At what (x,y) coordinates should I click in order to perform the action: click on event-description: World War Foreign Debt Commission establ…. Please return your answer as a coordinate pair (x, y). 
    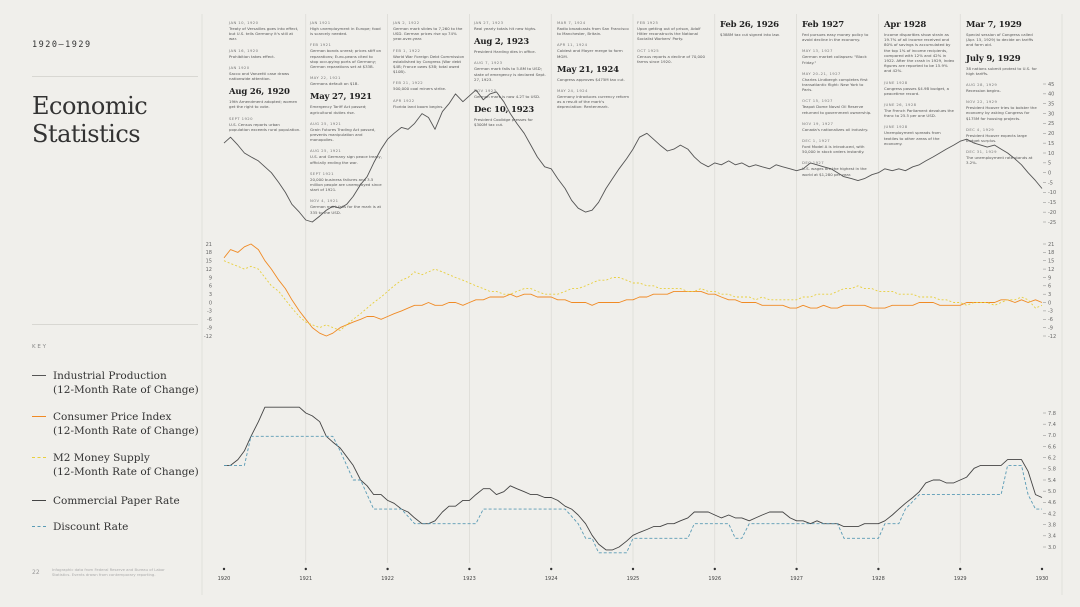
    Looking at the image, I should click on (429, 64).